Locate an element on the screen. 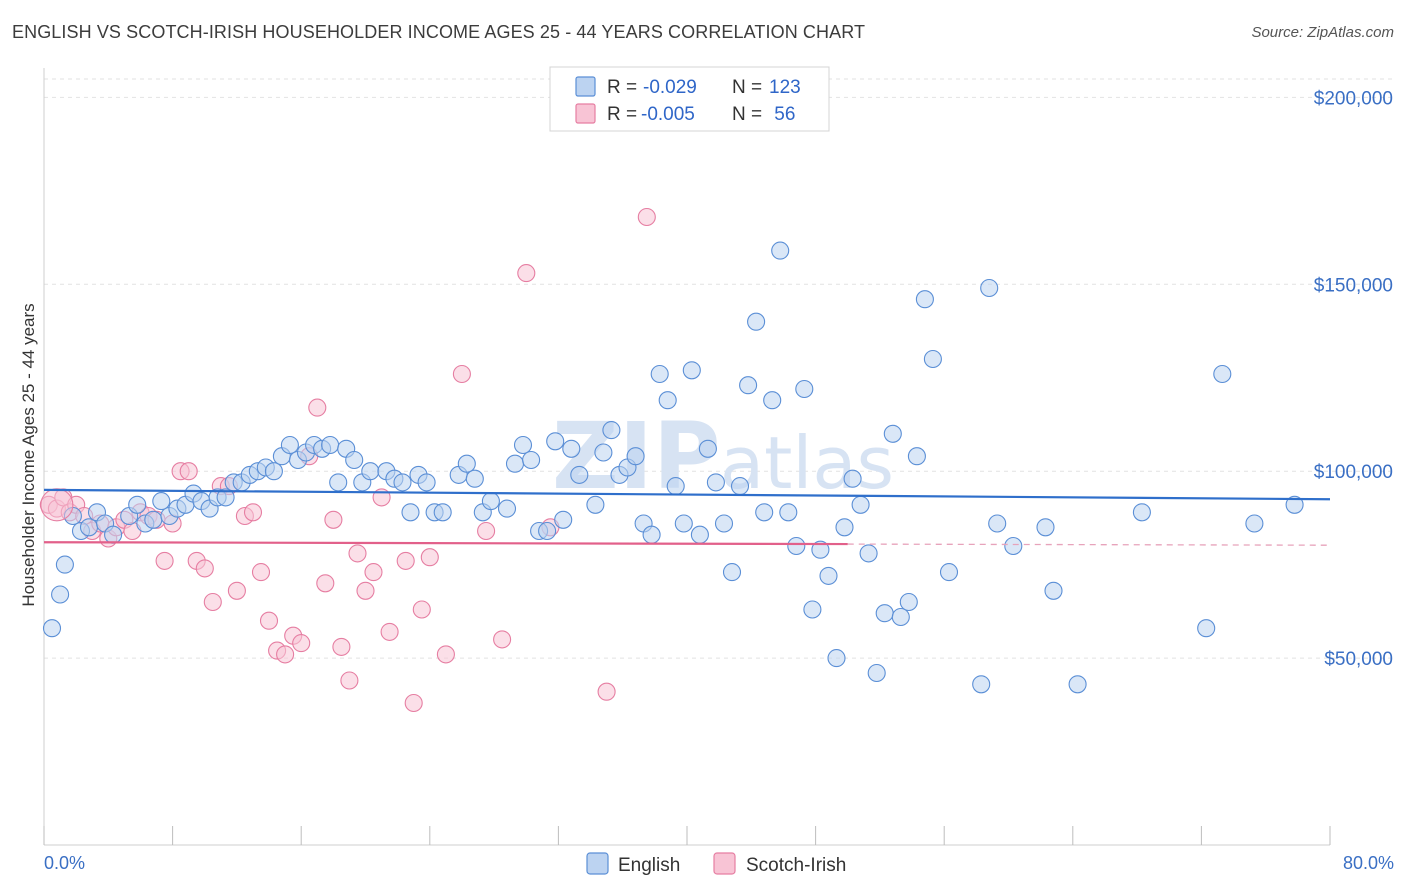 The width and height of the screenshot is (1406, 892). scotch-irish-cluster-point is located at coordinates (57, 505).